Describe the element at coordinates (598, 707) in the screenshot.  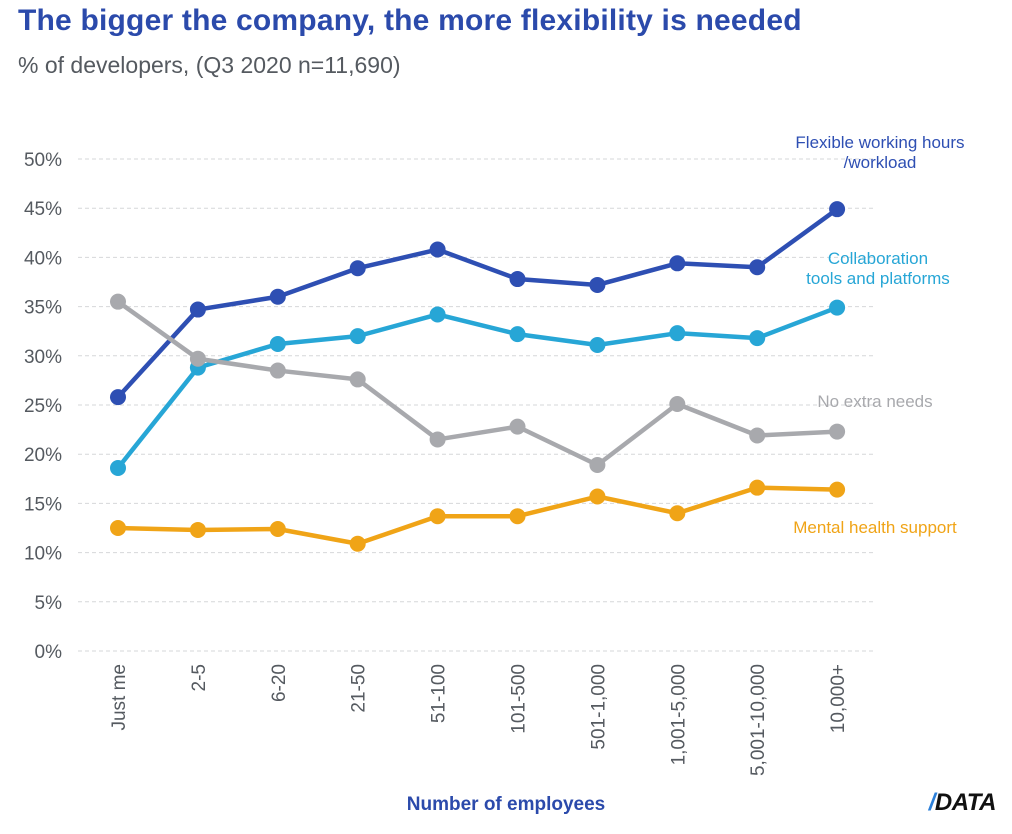
I see `x-tick-label: 501-1,000` at that location.